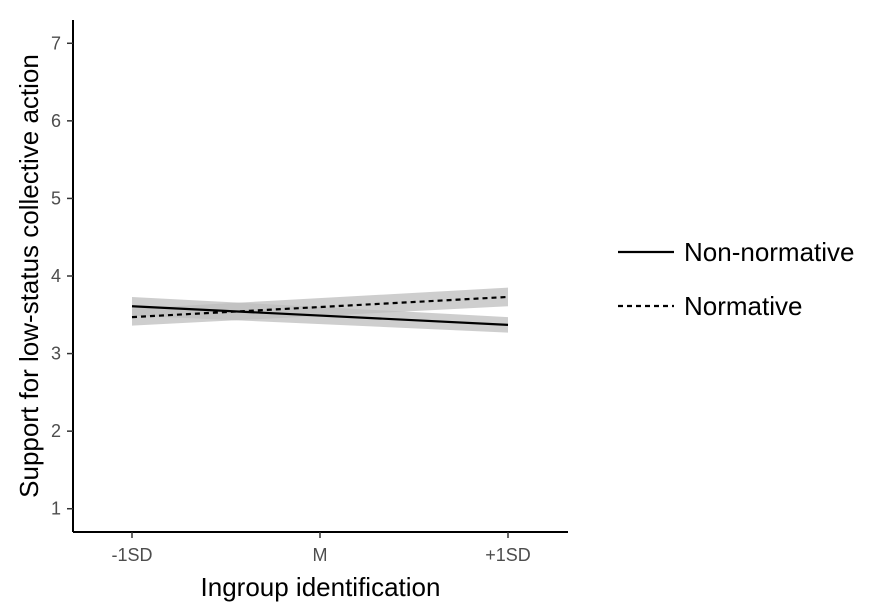 This screenshot has width=883, height=609. I want to click on legend: Non-normative Normative, so click(736, 279).